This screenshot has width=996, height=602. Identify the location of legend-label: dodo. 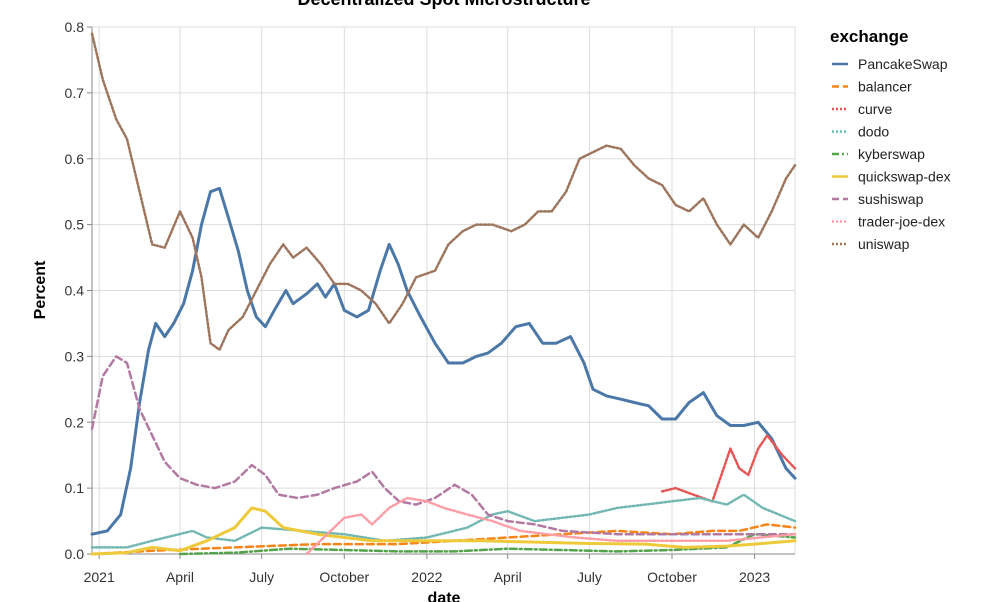
(873, 132).